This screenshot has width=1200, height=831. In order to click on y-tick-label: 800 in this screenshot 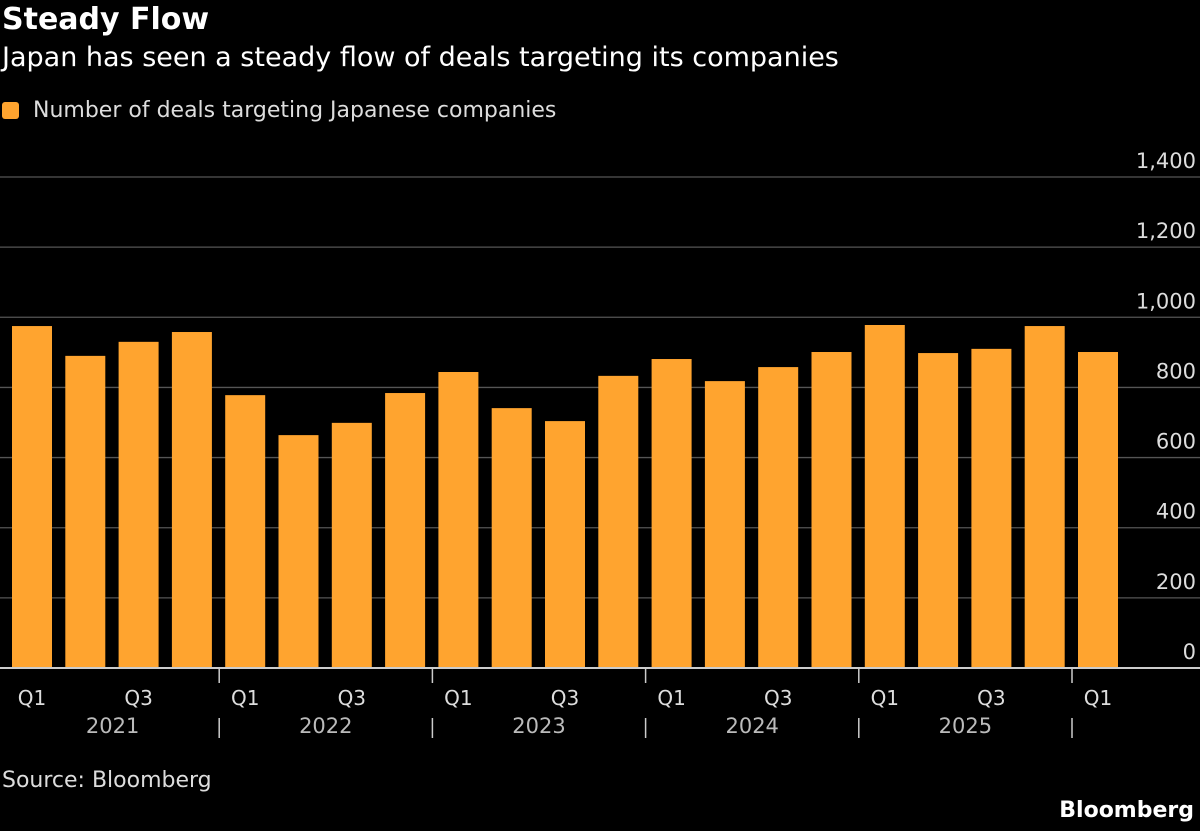, I will do `click(1176, 371)`.